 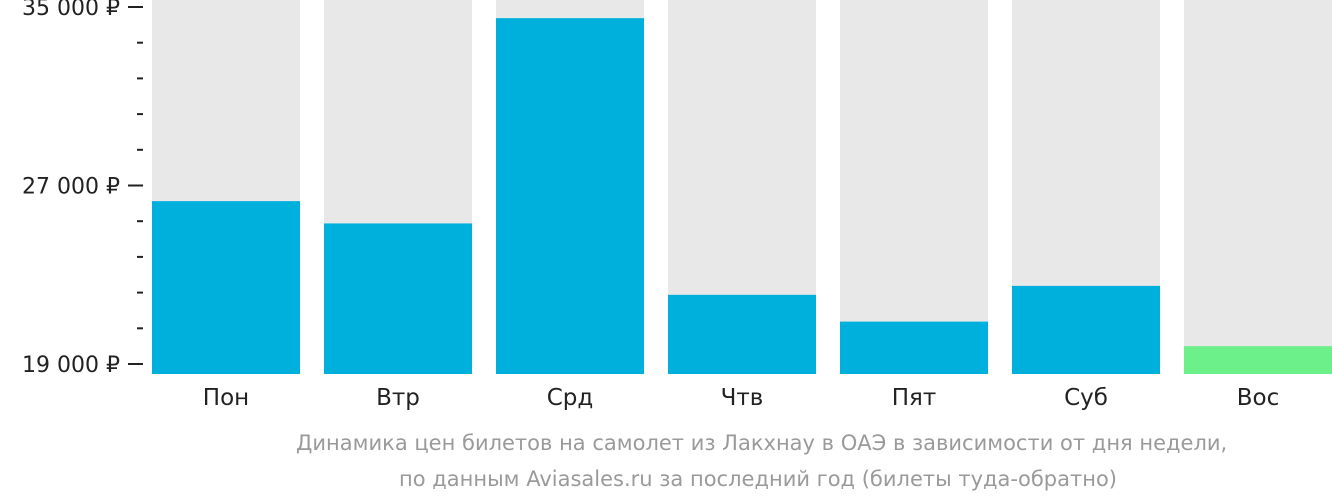 I want to click on x-tick-label: Вос, so click(x=1258, y=398).